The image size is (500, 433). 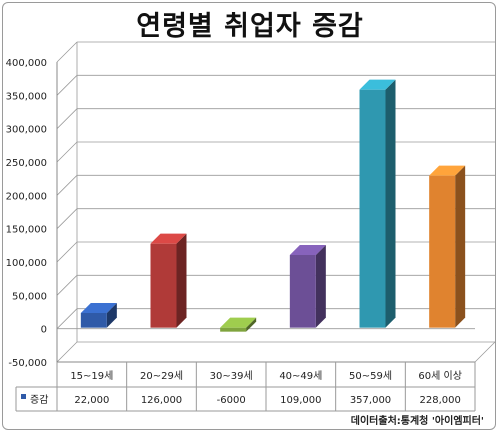 What do you see at coordinates (231, 400) in the screenshot?
I see `data-label: -6000` at bounding box center [231, 400].